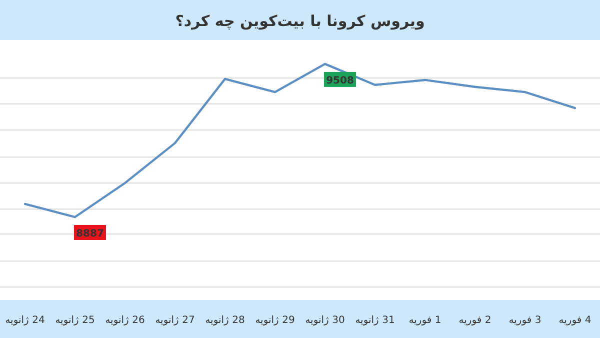  I want to click on xtick: 31 ژانویه, so click(375, 320).